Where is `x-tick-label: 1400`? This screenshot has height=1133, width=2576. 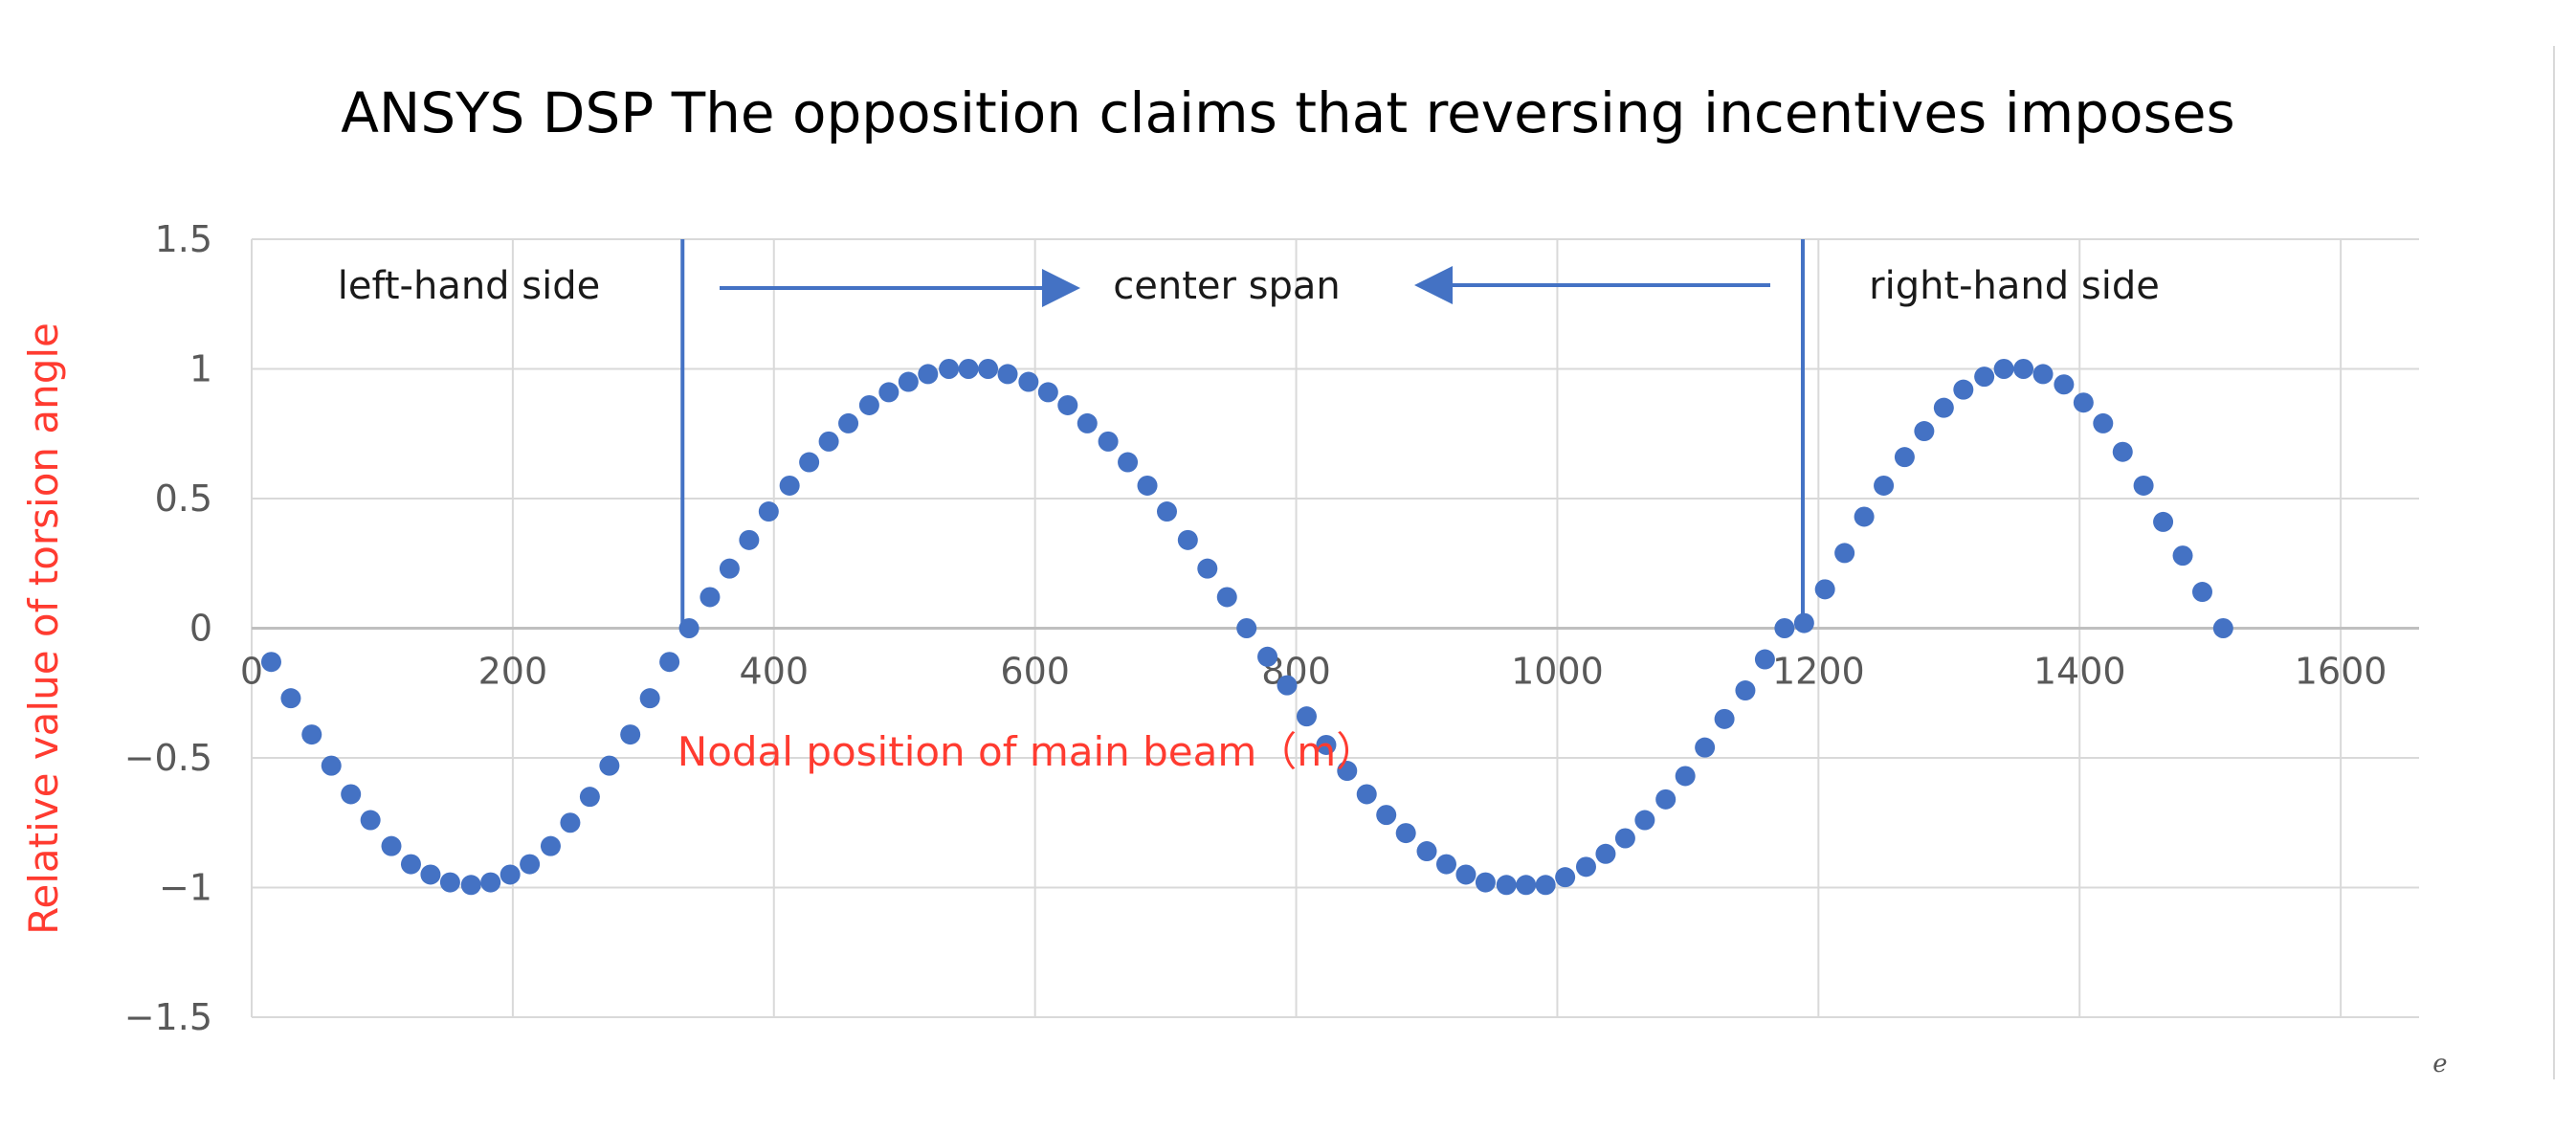 x-tick-label: 1400 is located at coordinates (2079, 672).